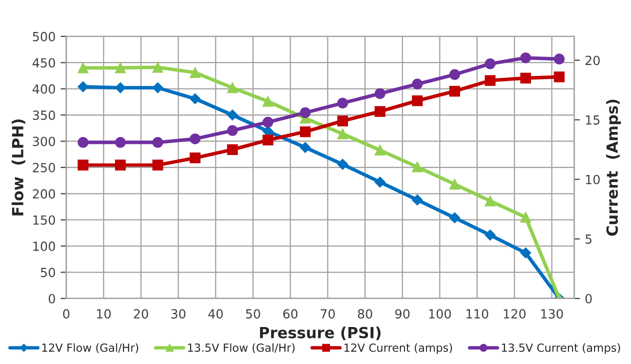 This screenshot has height=364, width=631. What do you see at coordinates (552, 314) in the screenshot?
I see `x-tick-label: 130` at bounding box center [552, 314].